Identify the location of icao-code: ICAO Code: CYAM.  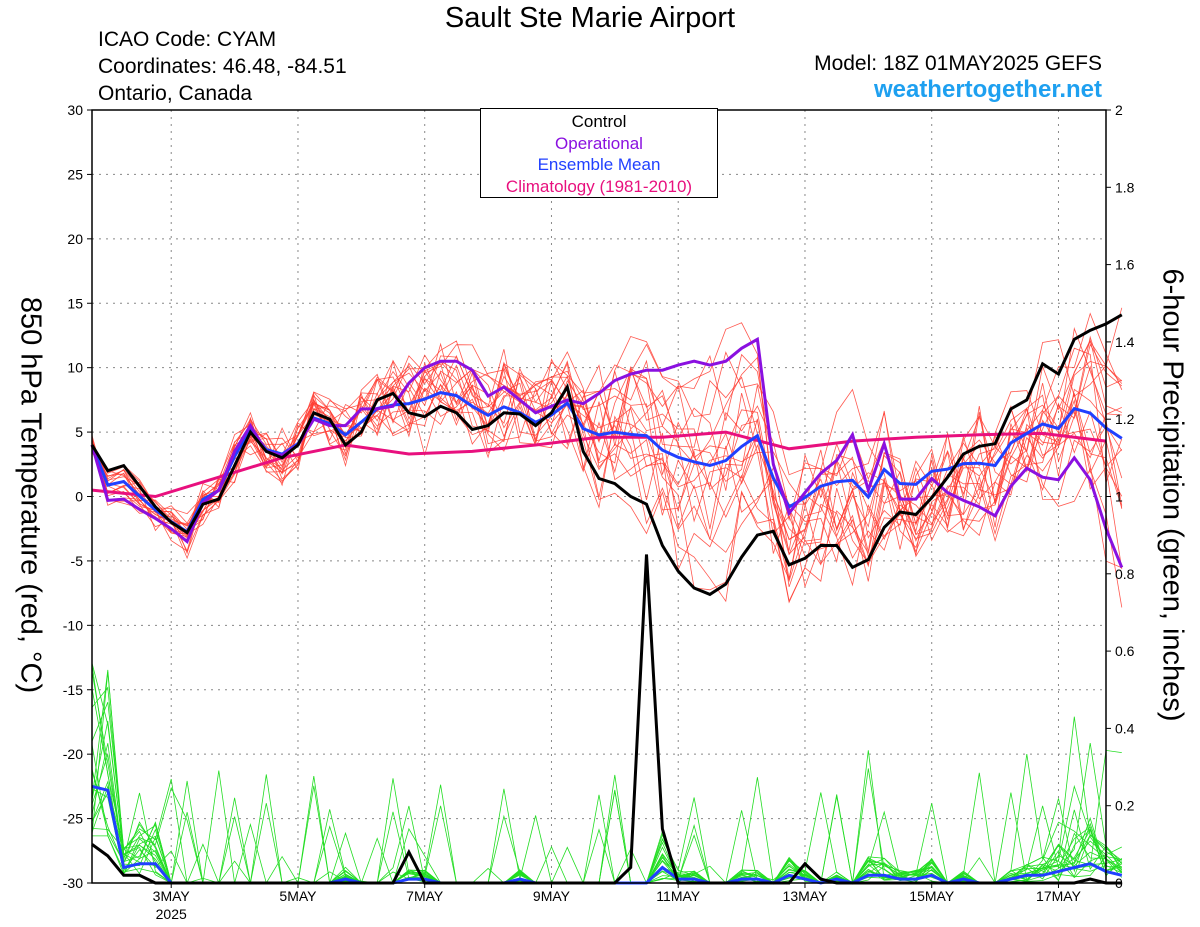
(187, 39).